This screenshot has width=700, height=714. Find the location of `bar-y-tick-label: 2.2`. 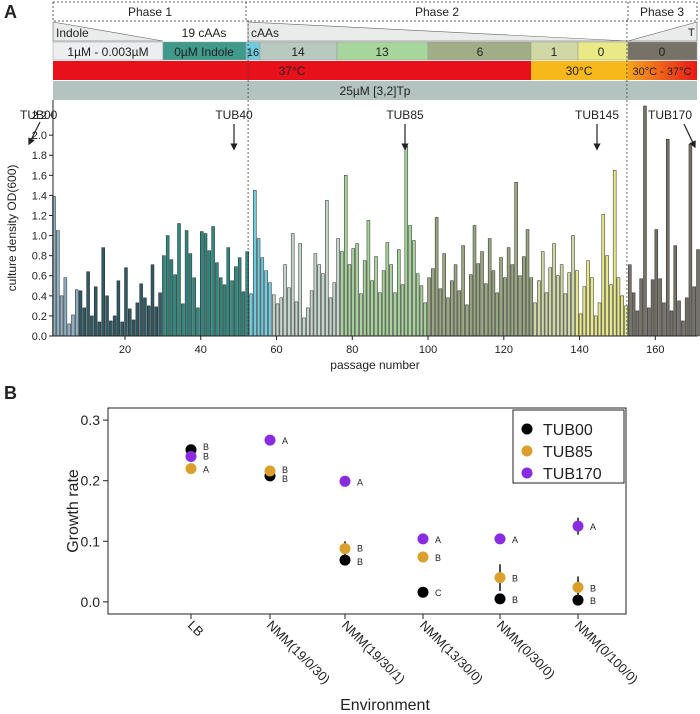

bar-y-tick-label: 2.2 is located at coordinates (39, 116).